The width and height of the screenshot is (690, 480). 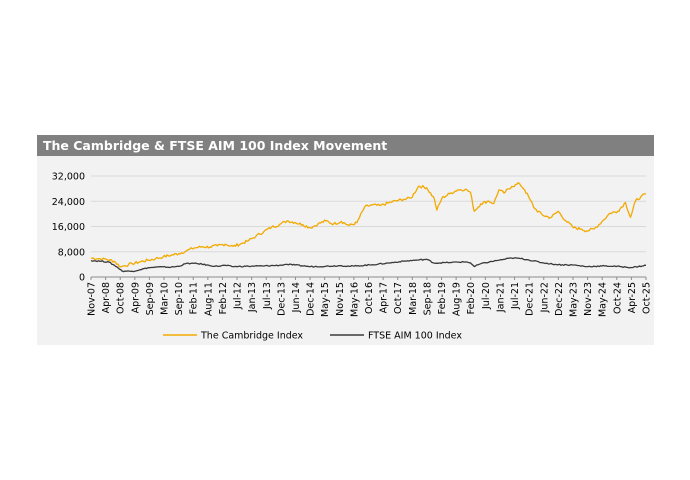 I want to click on y-axis-ticks: 0 8,000 16,000 24,000 32,000, so click(x=68, y=228).